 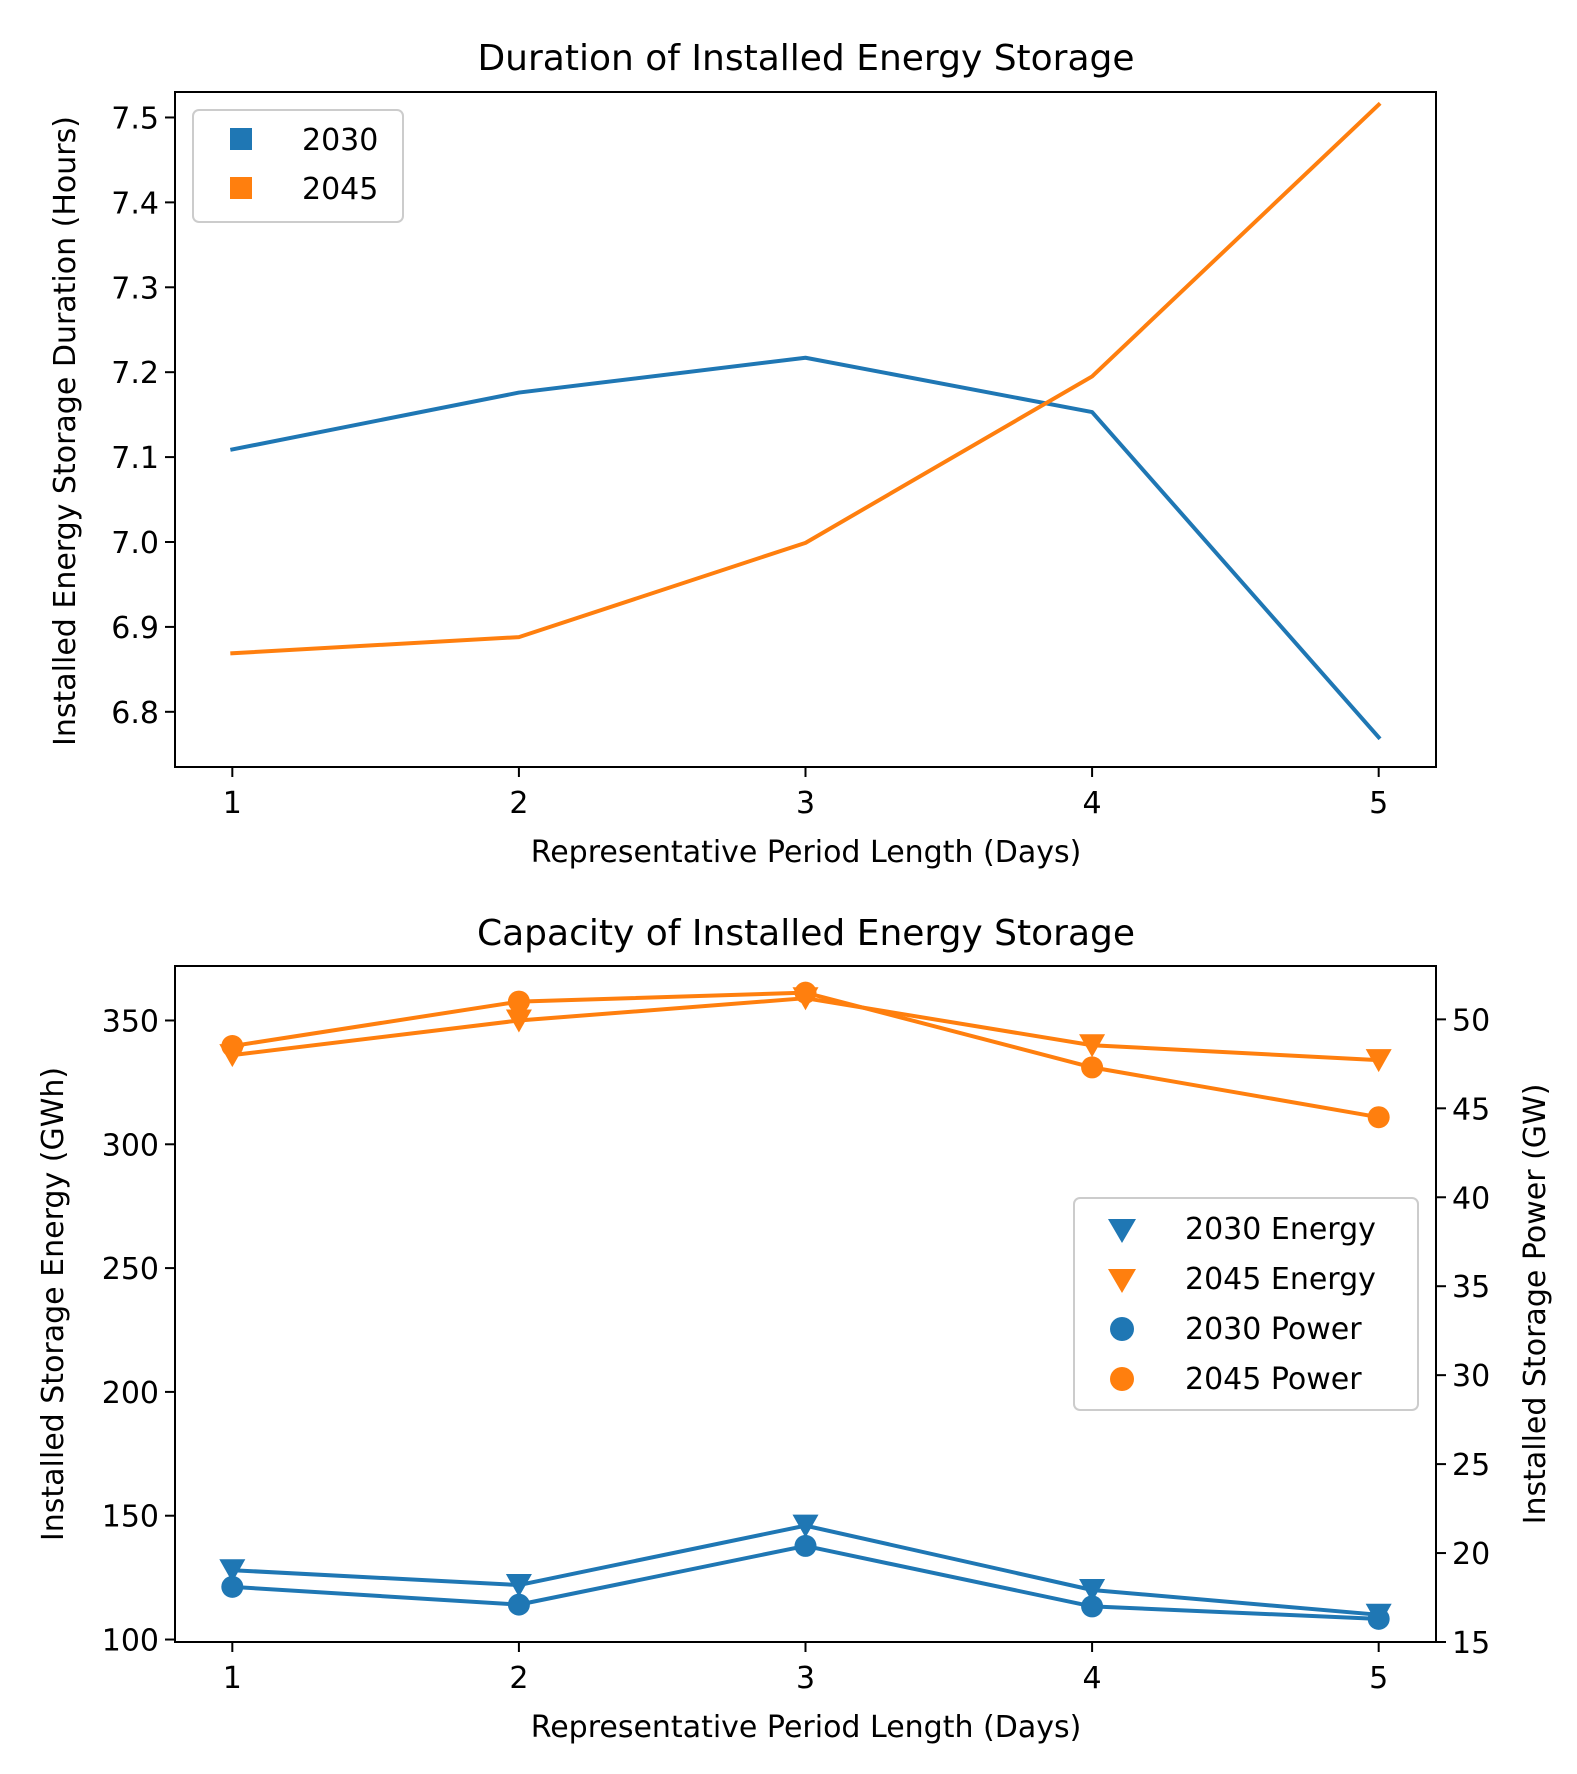 What do you see at coordinates (1463, 1332) in the screenshot?
I see `y-axis-right: 15 20 25 30 35 40 45 50` at bounding box center [1463, 1332].